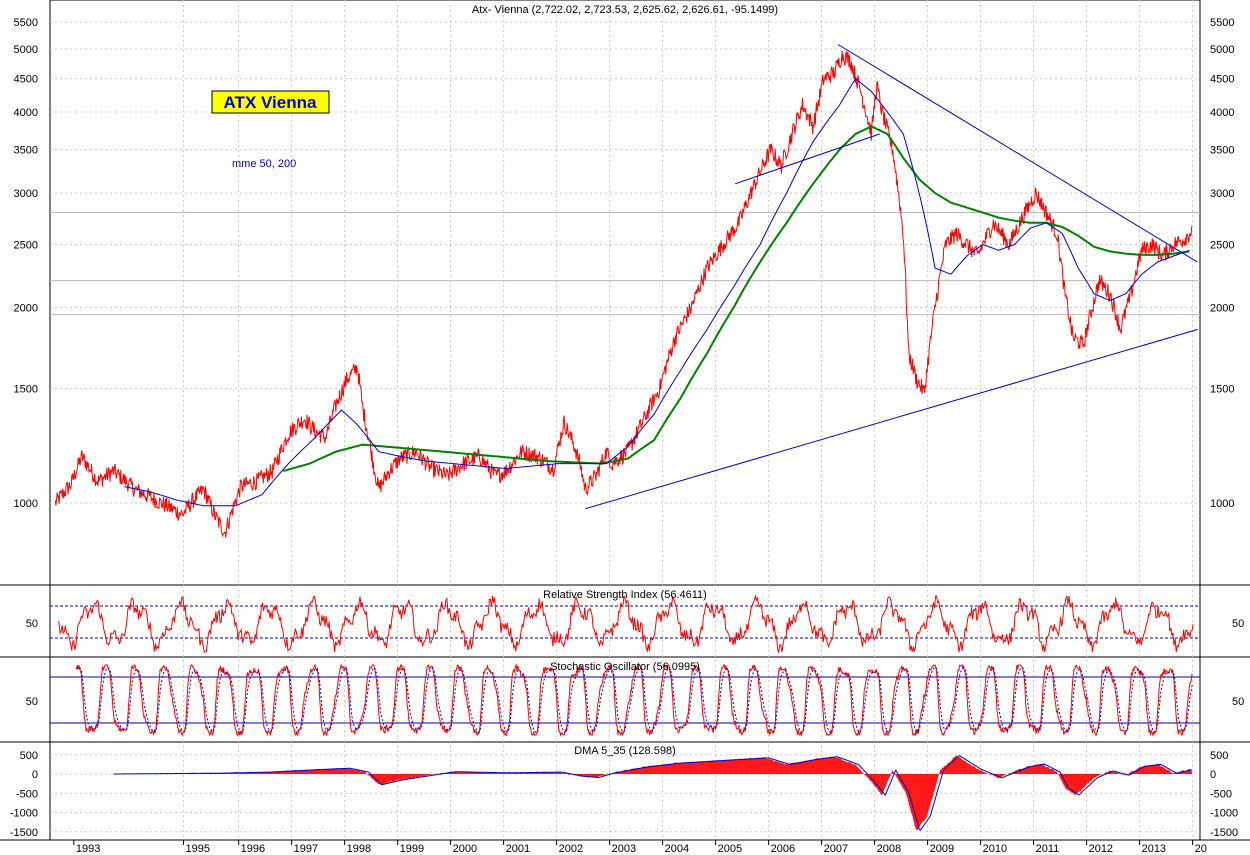 The image size is (1250, 855). Describe the element at coordinates (26, 113) in the screenshot. I see `y-tick-label: 4000` at that location.